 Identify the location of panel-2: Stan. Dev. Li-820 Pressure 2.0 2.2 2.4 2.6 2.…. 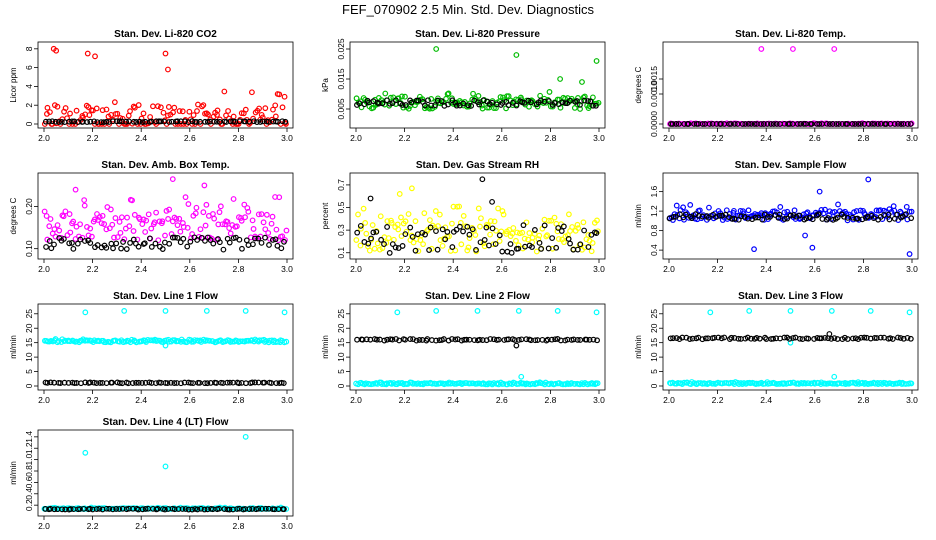
(463, 86).